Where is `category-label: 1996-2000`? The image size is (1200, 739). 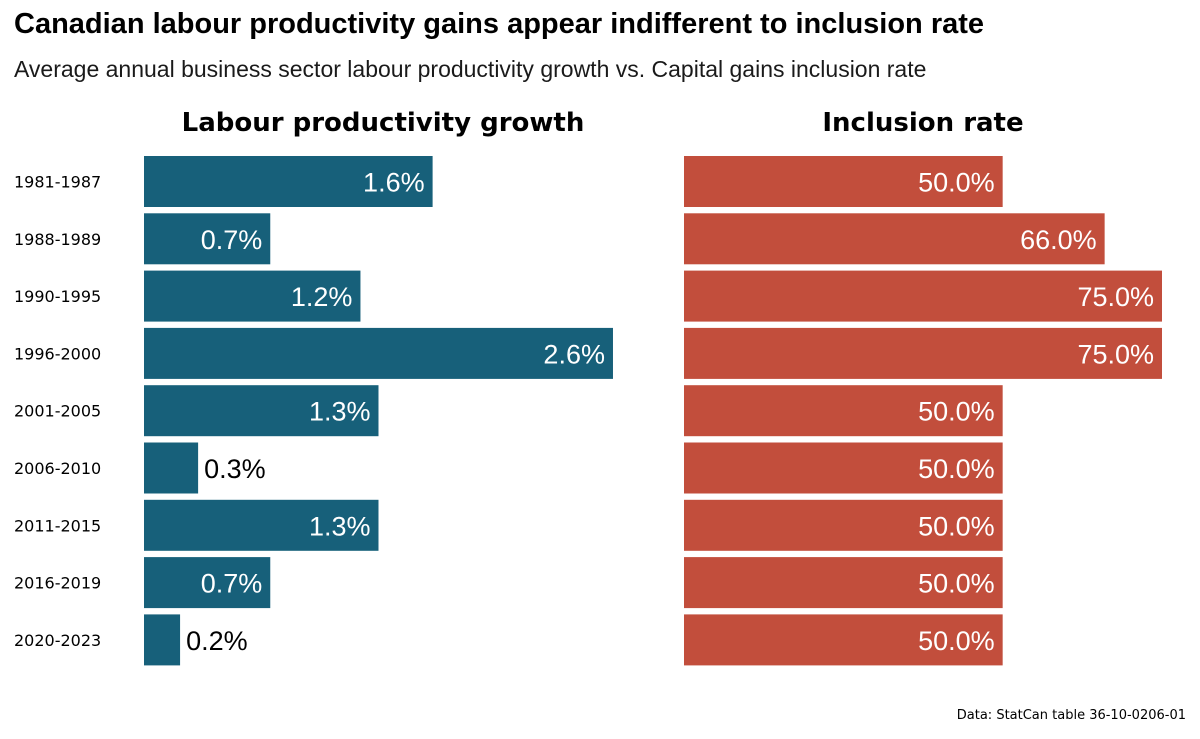
category-label: 1996-2000 is located at coordinates (57, 353).